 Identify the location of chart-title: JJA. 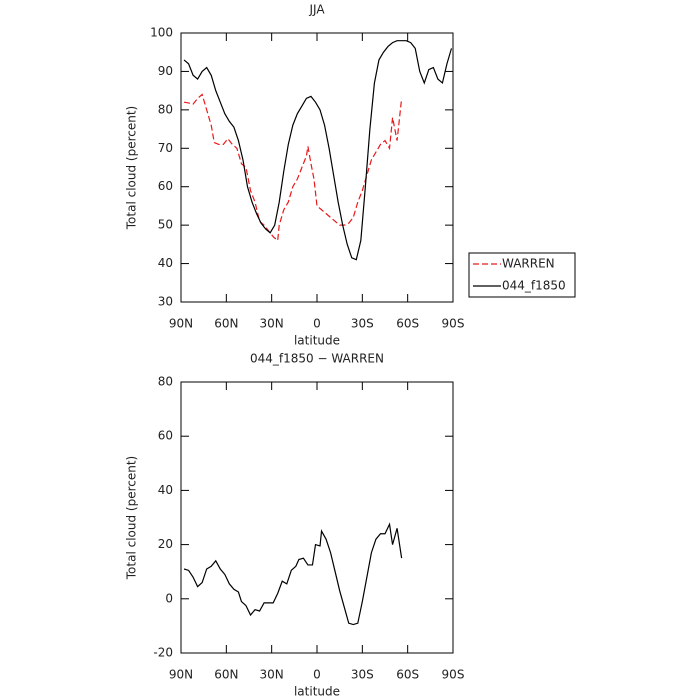
(316, 10).